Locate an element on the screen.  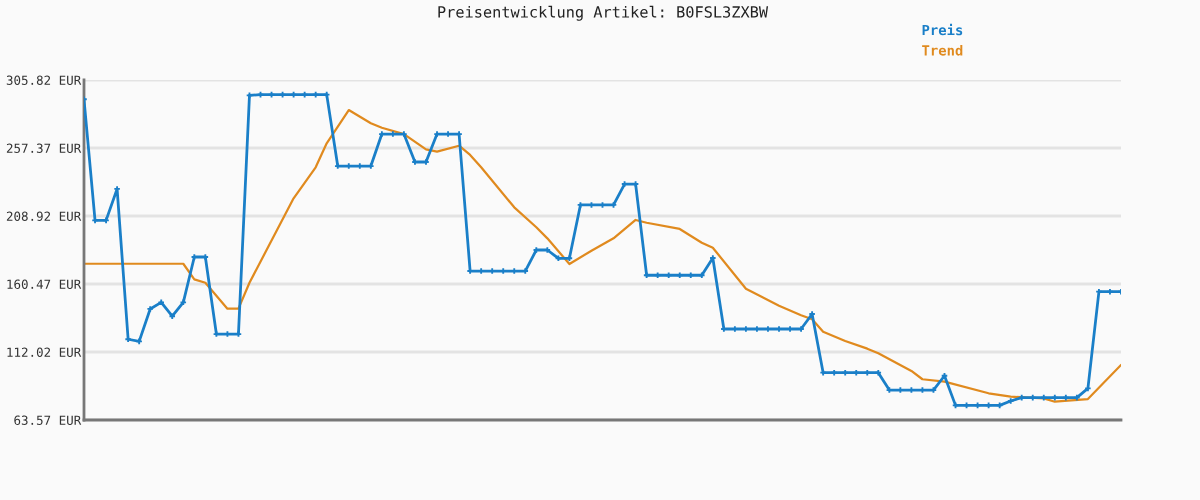
y-tick-label: 63.57 EUR is located at coordinates (48, 420).